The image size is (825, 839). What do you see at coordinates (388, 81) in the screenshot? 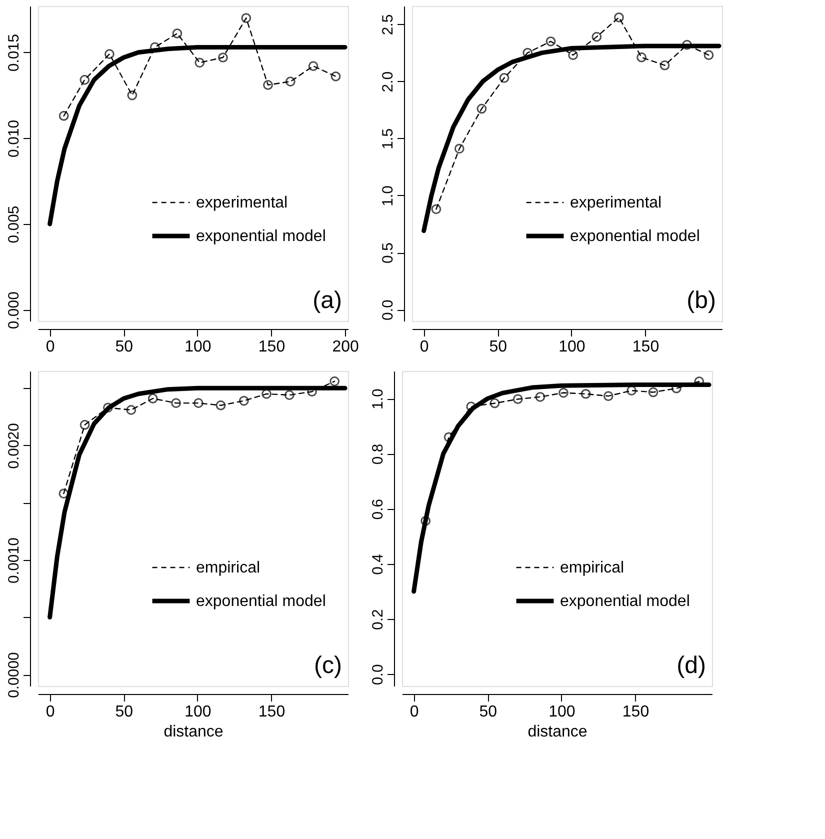
I see `y-tick-label: 2.0` at bounding box center [388, 81].